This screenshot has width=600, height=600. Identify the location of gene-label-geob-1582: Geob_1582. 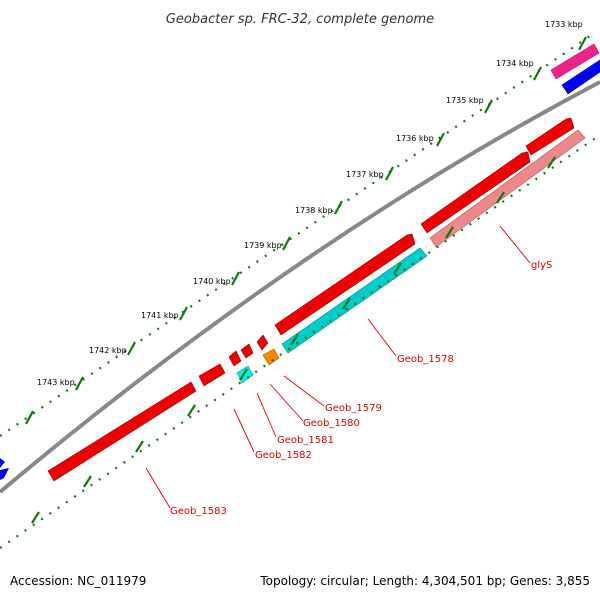
(283, 455).